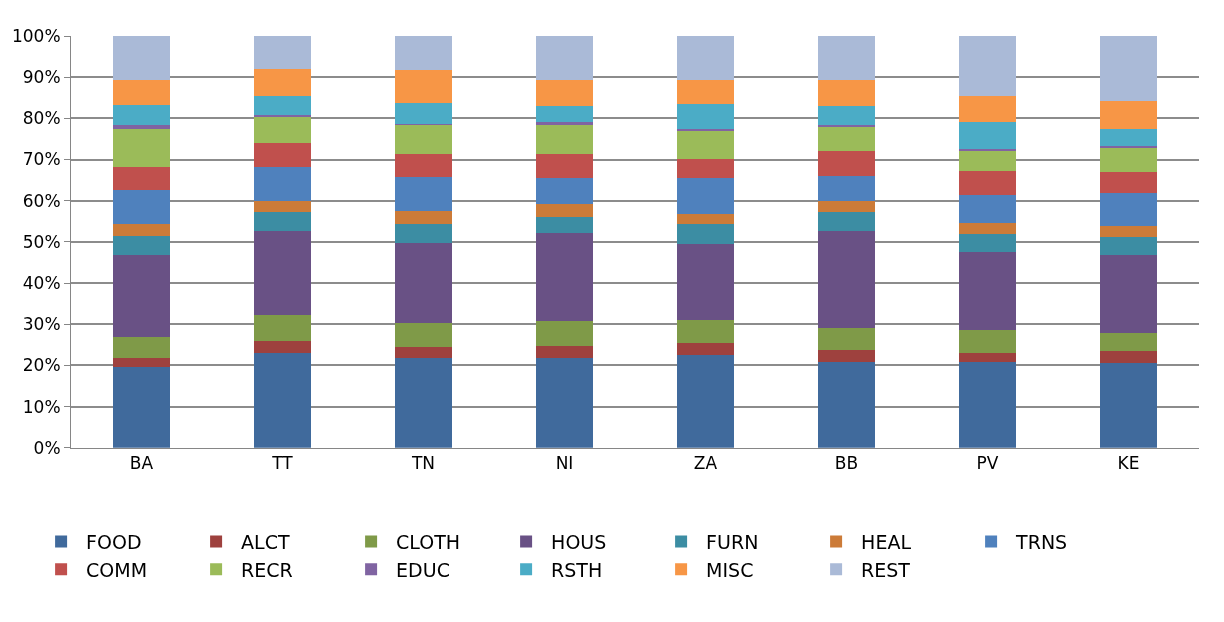 This screenshot has width=1224, height=622. What do you see at coordinates (705, 463) in the screenshot?
I see `x-tick-label: ZA` at bounding box center [705, 463].